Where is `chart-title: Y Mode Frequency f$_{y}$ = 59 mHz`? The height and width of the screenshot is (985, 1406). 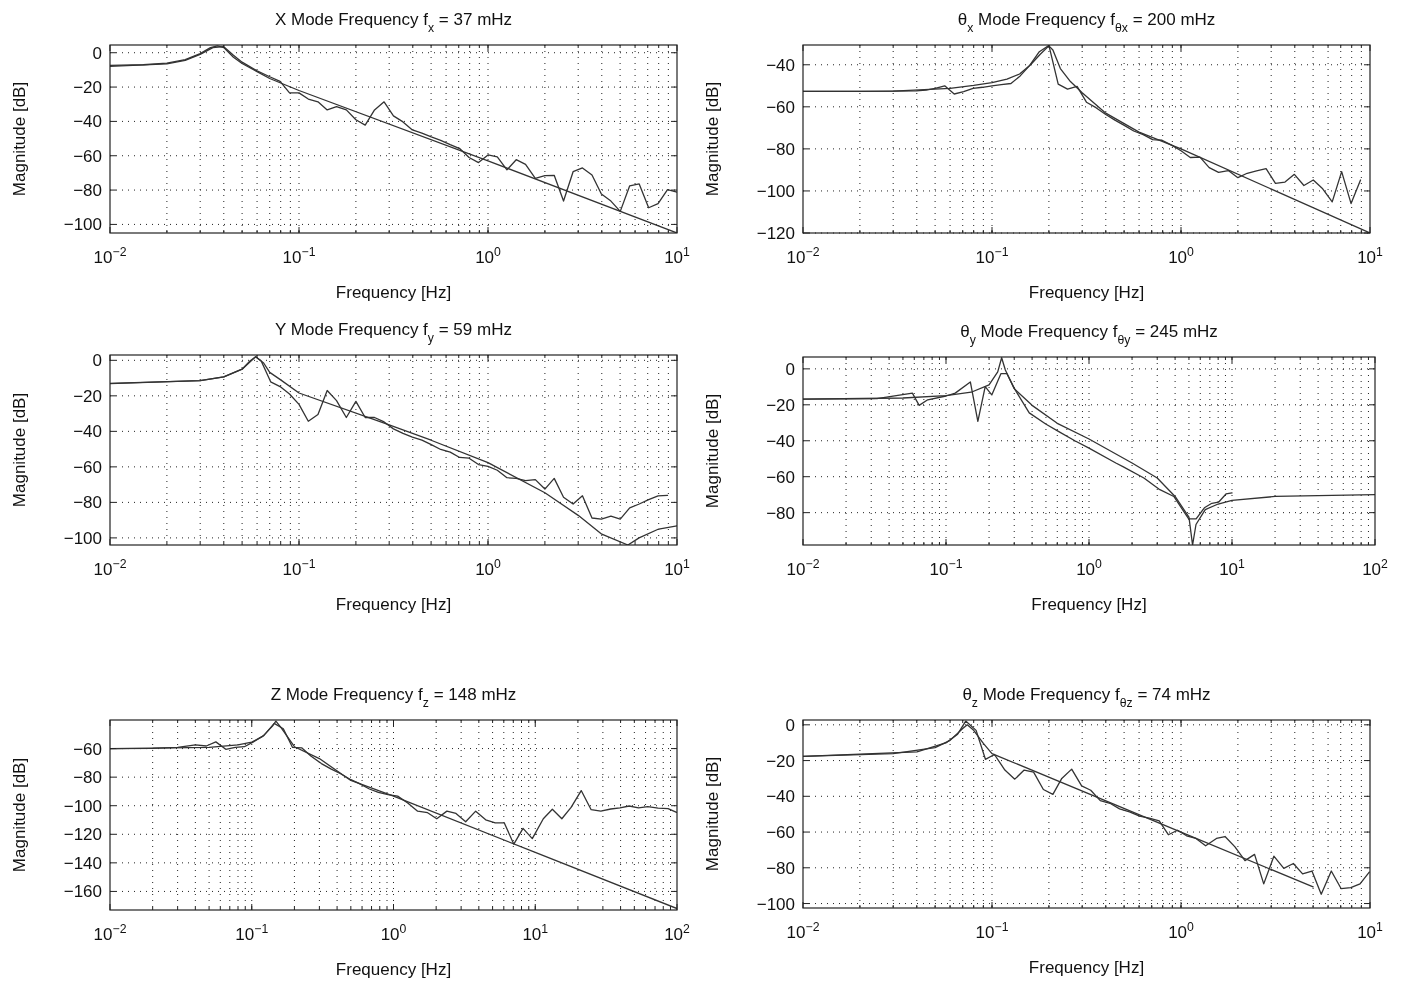
chart-title: Y Mode Frequency f$_{y}$ = 59 mHz is located at coordinates (393, 332).